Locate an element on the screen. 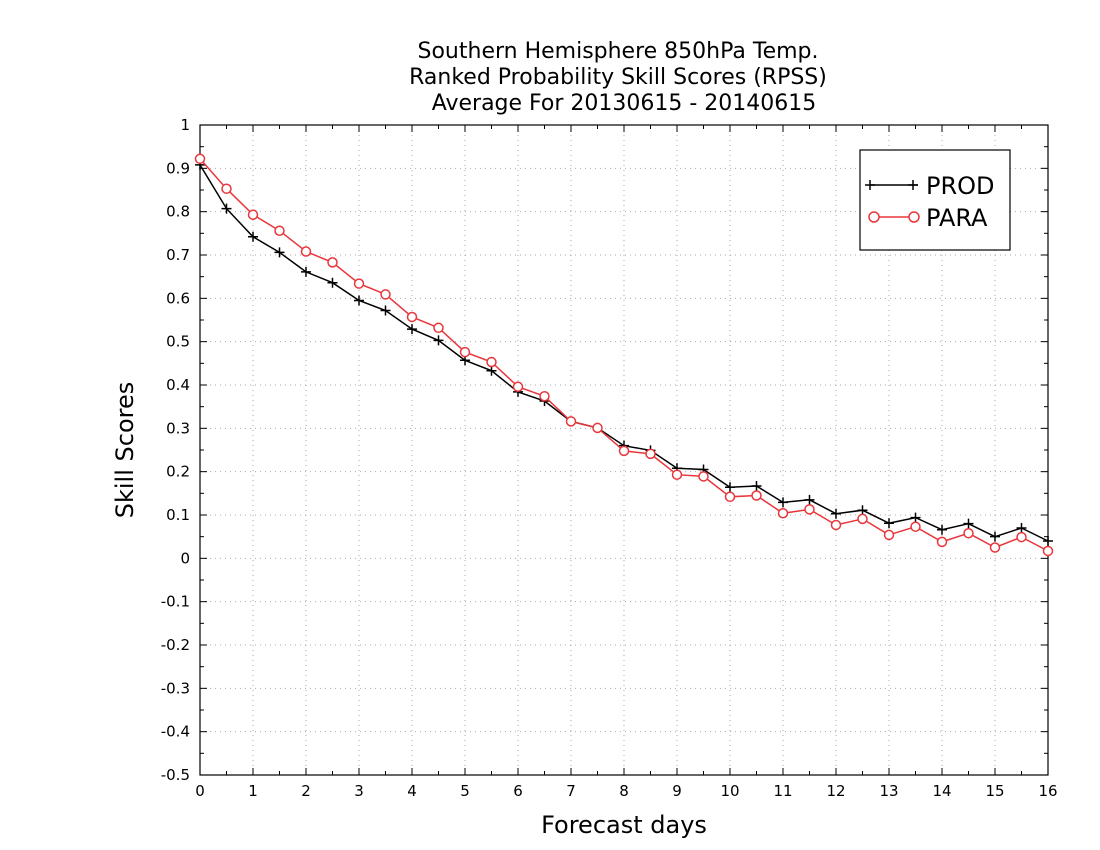 This screenshot has height=850, width=1100. x-tick-label: 16 is located at coordinates (1047, 791).